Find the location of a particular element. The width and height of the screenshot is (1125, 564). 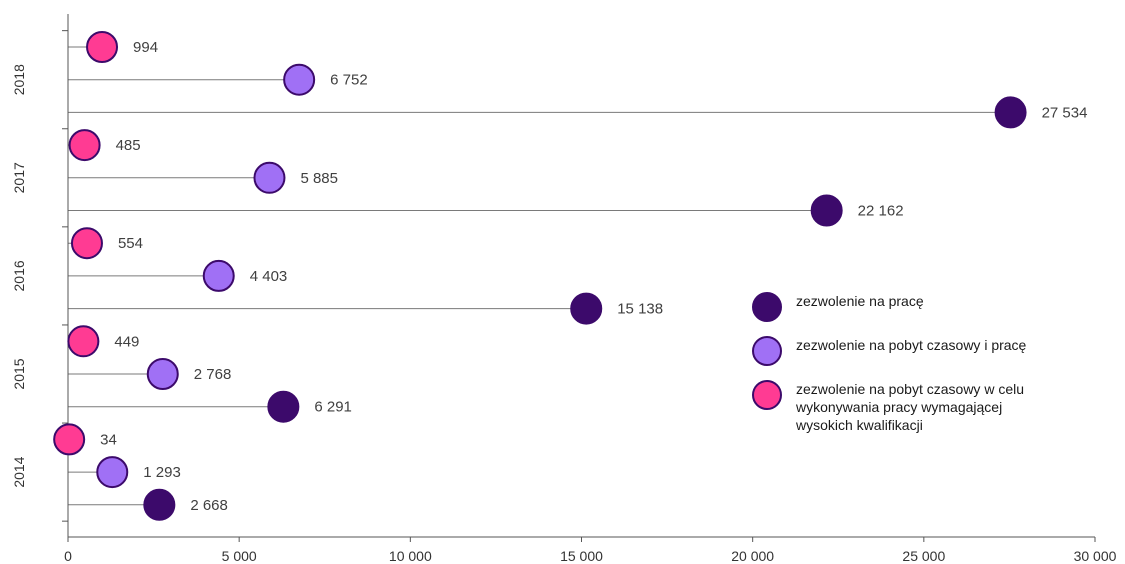

data-label: 554 is located at coordinates (130, 243).